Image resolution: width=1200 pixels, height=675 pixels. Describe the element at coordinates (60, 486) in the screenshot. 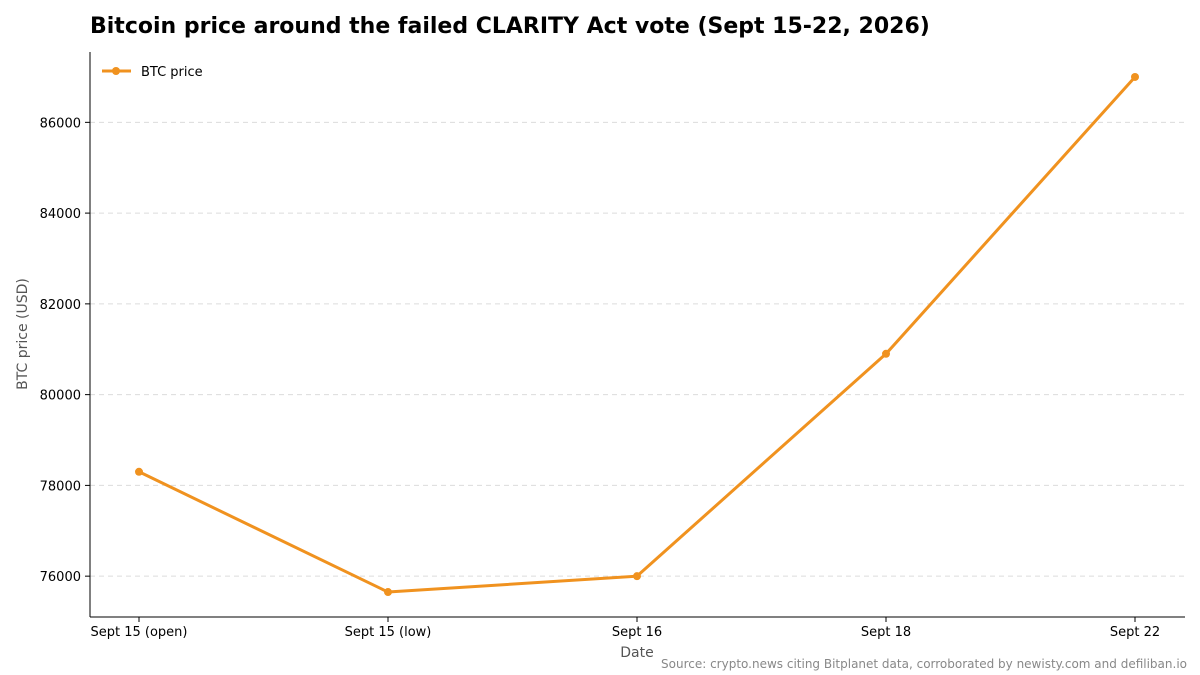

I see `y-tick-label: 78000` at that location.